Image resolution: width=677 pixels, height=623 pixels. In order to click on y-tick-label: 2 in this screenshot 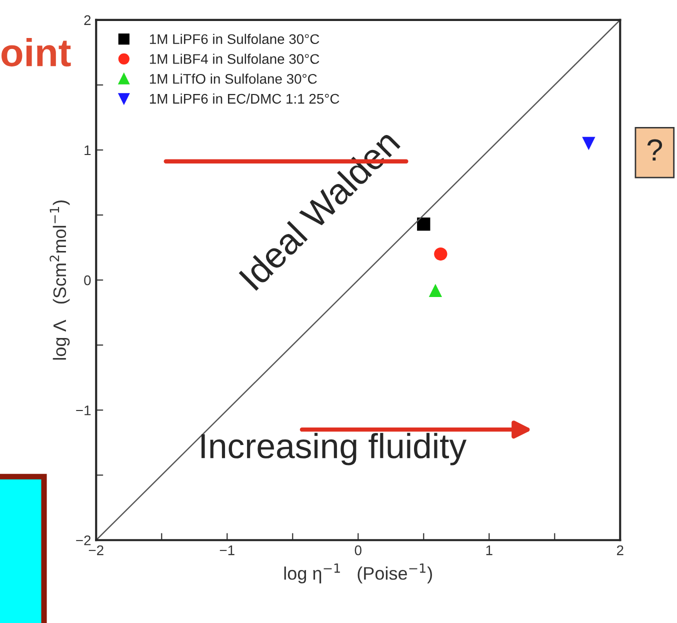, I will do `click(87, 20)`.